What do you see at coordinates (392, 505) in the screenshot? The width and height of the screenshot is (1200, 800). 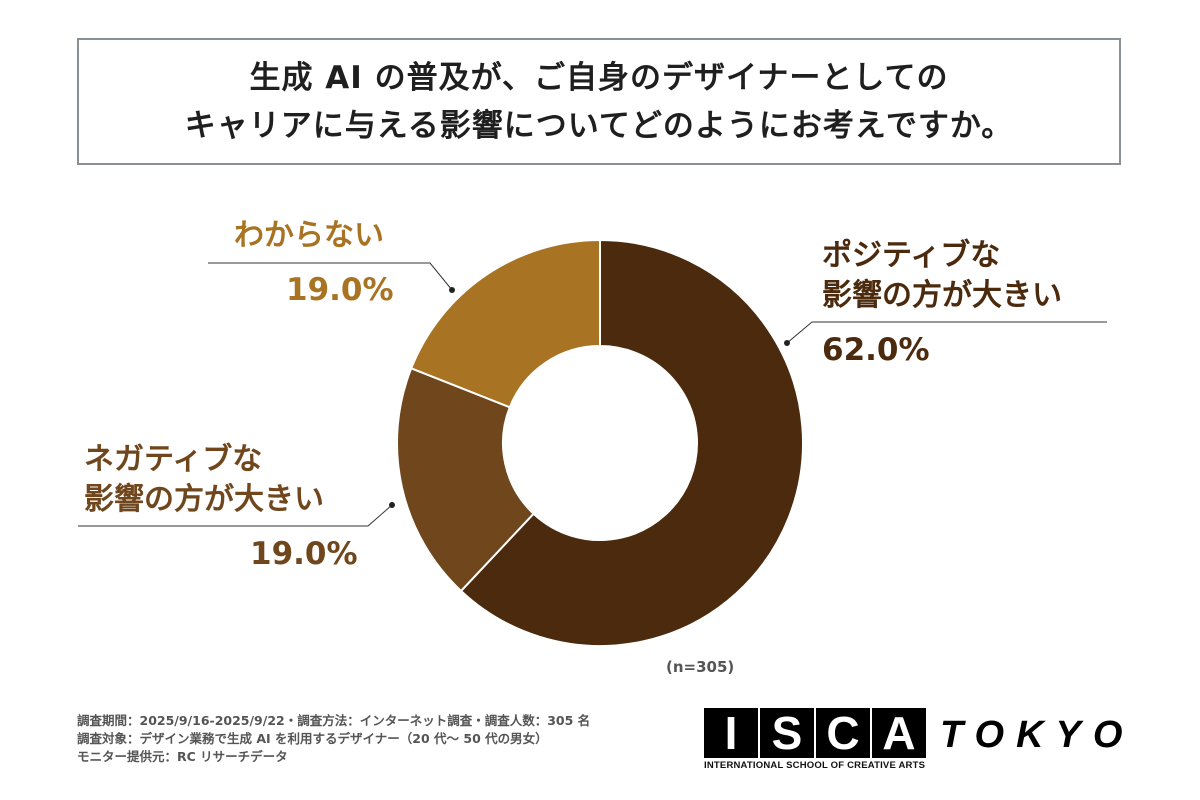 I see `leader-dot-negative` at bounding box center [392, 505].